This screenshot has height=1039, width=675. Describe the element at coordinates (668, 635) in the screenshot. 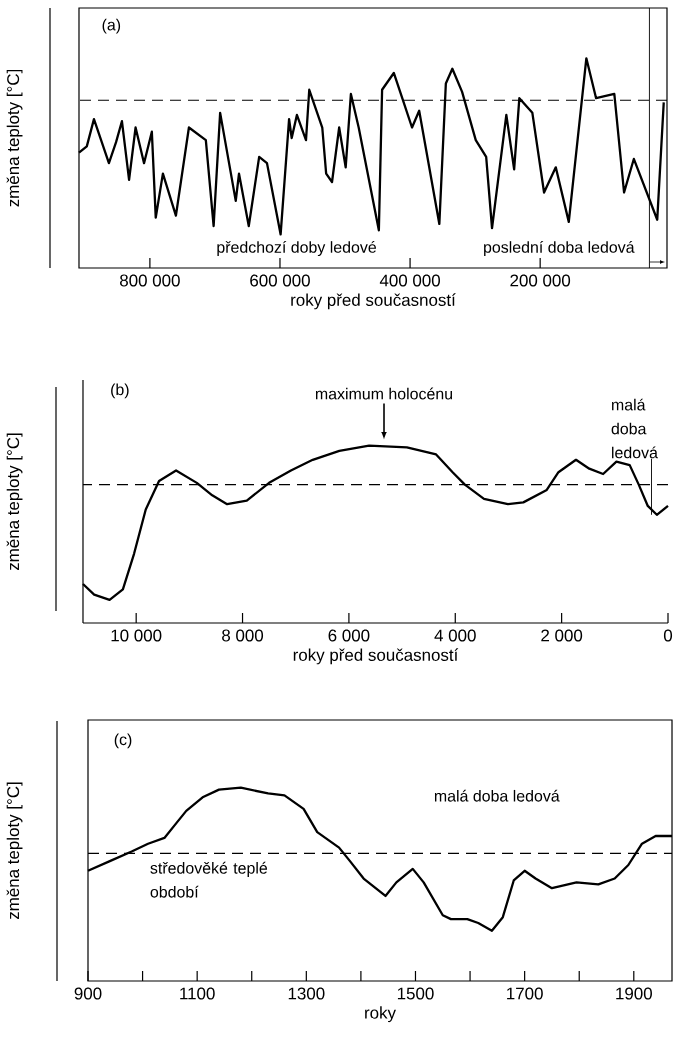

I see `x-tick-label: 0` at that location.